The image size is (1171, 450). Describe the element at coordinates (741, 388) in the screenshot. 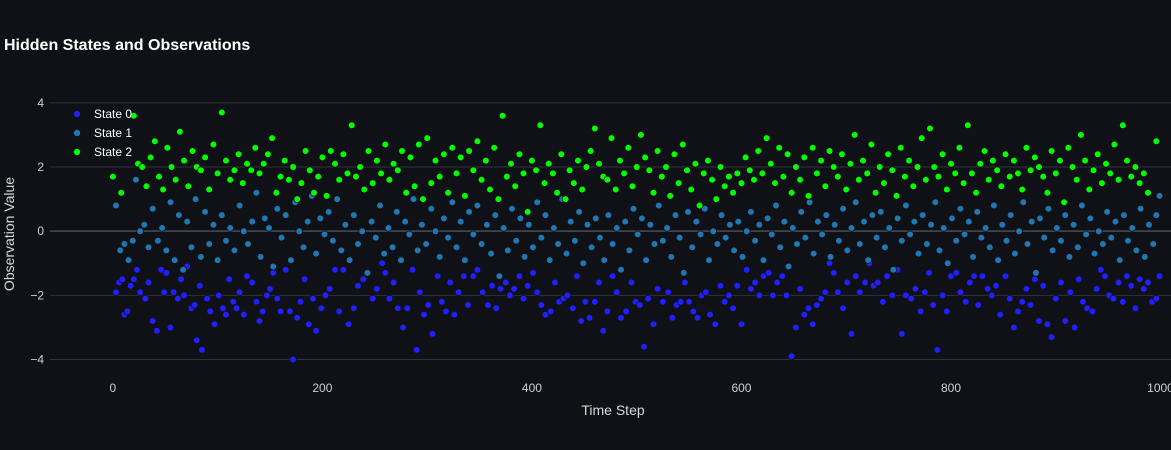

I see `x-tick-label: 600` at that location.